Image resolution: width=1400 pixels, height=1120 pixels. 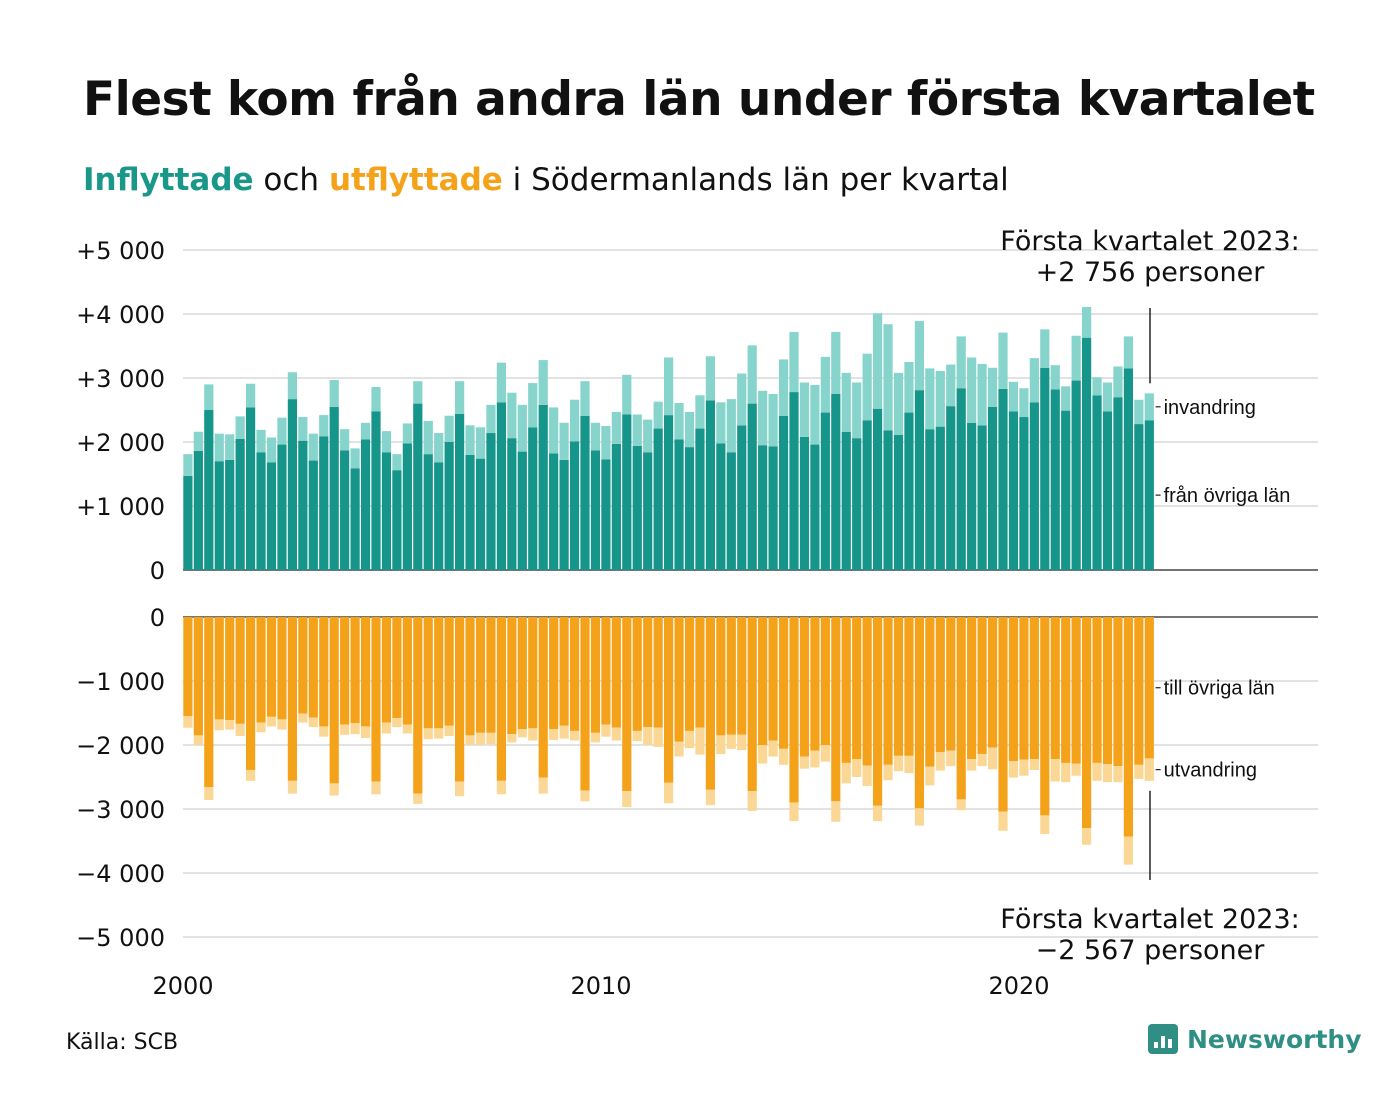 I want to click on y-tick-label-bottom: −2 000, so click(x=120, y=746).